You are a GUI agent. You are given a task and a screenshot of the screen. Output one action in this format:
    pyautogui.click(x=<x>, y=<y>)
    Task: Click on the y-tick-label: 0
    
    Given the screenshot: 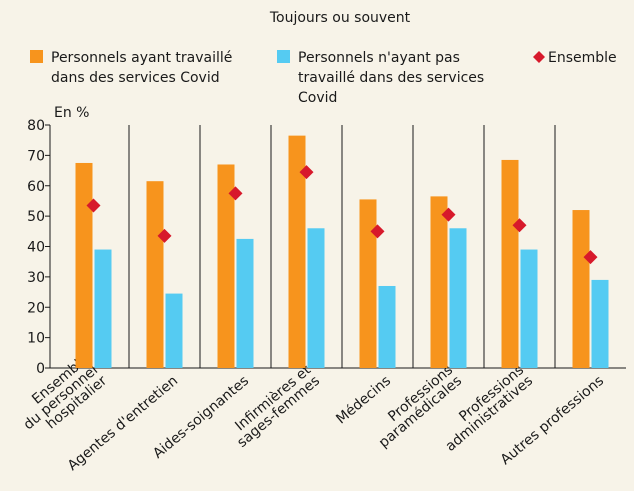 What is the action you would take?
    pyautogui.click(x=40, y=369)
    